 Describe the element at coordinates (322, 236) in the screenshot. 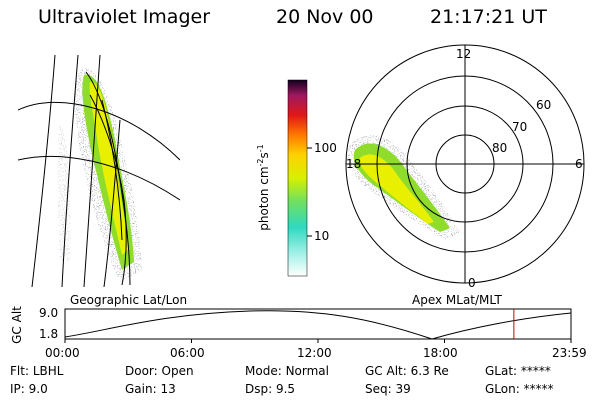

I see `colorbar-tick-10: 10` at that location.